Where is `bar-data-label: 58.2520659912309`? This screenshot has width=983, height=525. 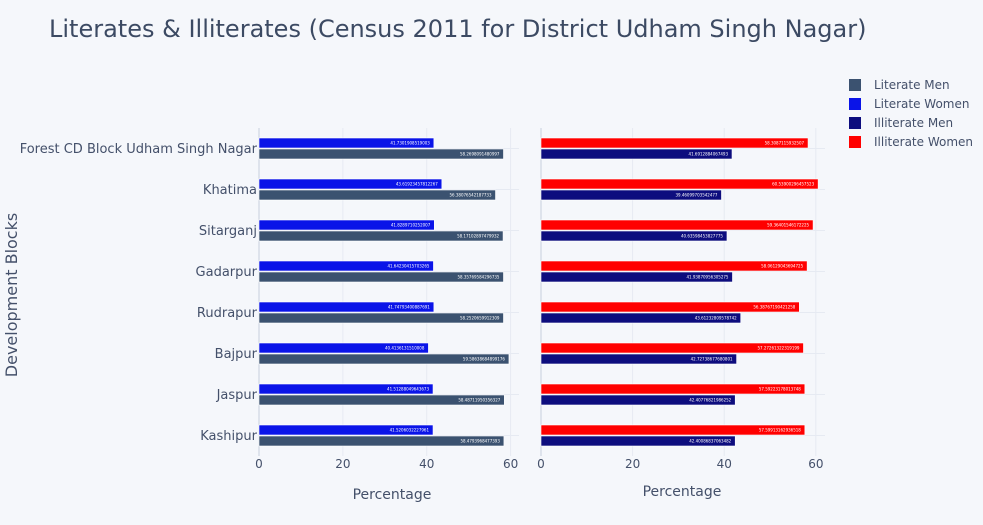 bar-data-label: 58.2520659912309 is located at coordinates (480, 318).